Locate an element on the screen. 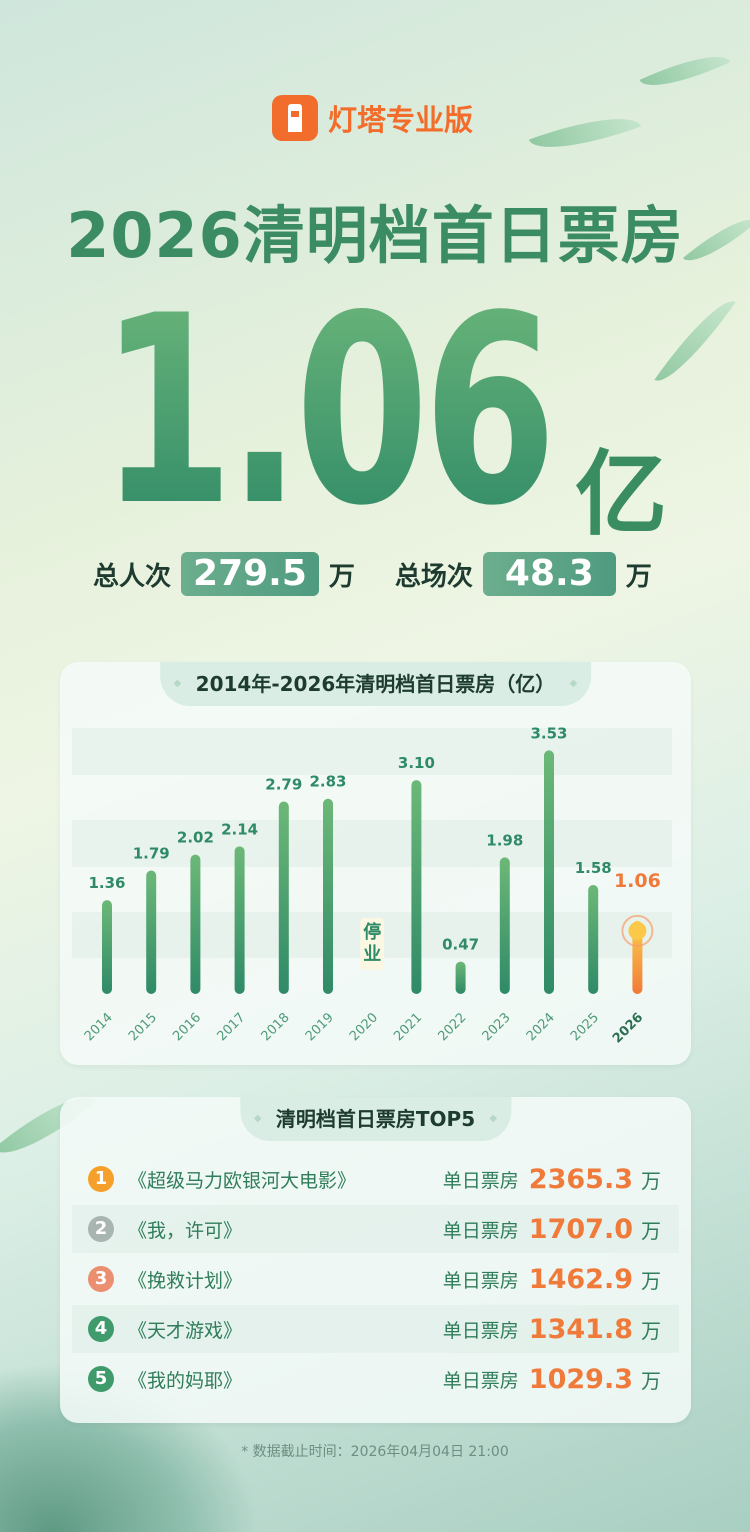 The height and width of the screenshot is (1532, 750). pulse-dot is located at coordinates (637, 930).